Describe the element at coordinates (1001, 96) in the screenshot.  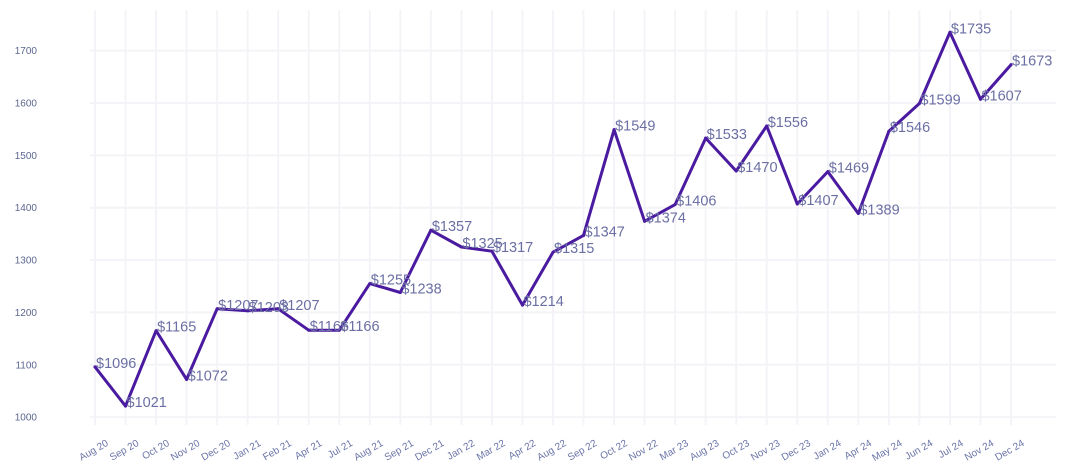
I see `data-label: $1607` at that location.